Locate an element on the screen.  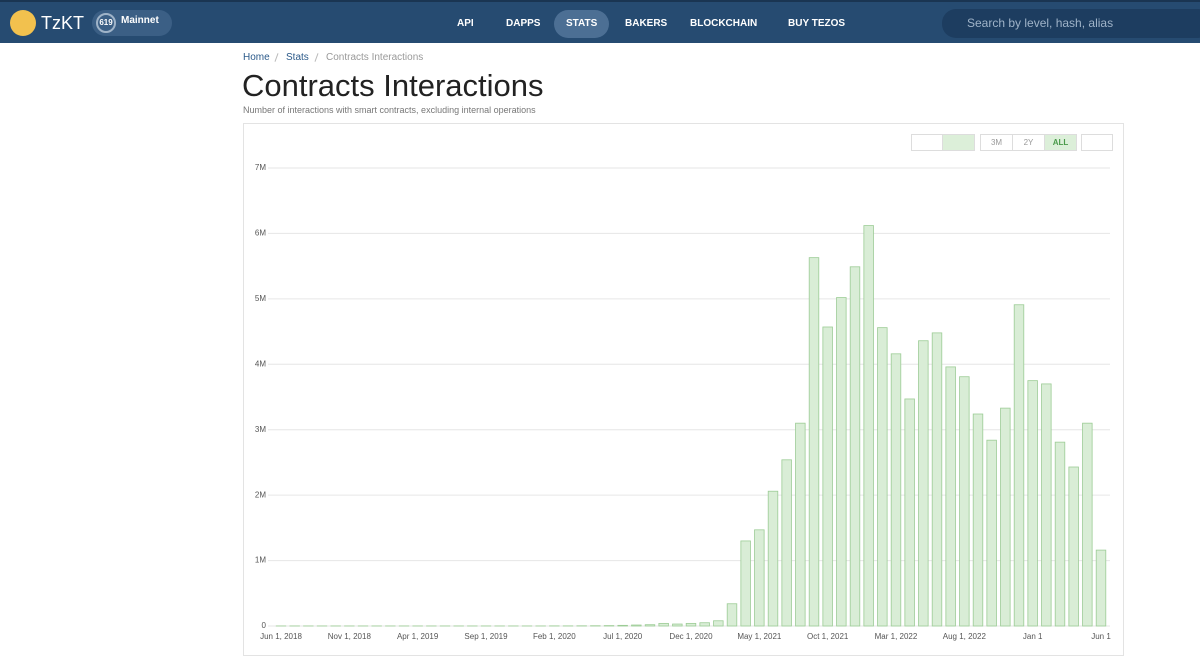
network: Mainnet is located at coordinates (140, 20).